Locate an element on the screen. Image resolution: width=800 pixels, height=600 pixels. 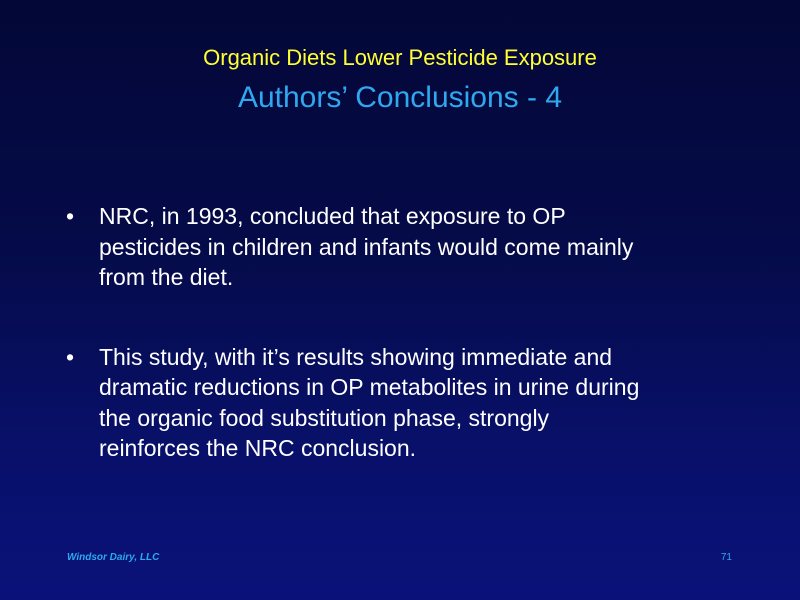
bullet-line: from the diet. is located at coordinates (166, 277).